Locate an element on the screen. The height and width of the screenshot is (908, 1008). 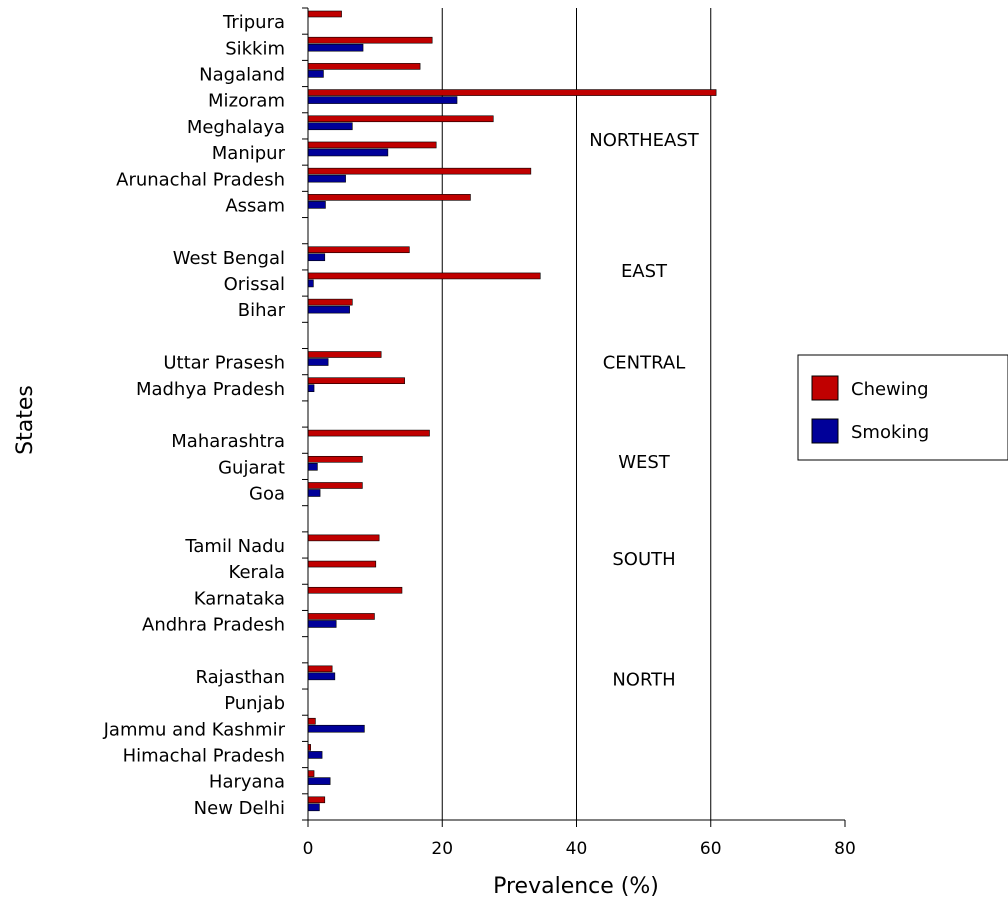
state-label: Nagaland is located at coordinates (242, 74).